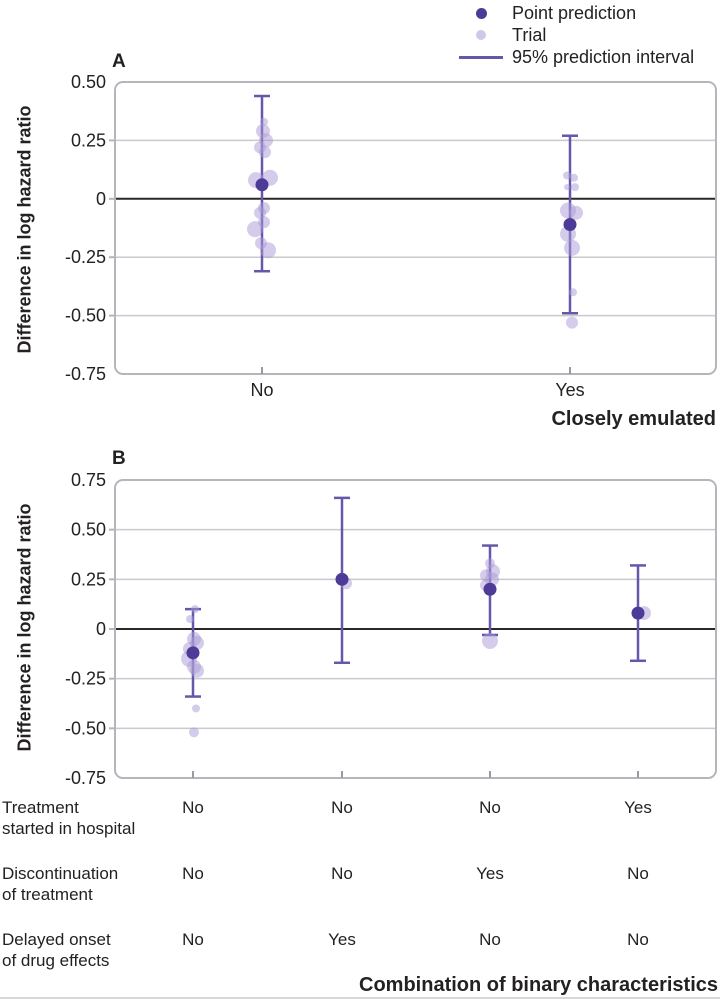 This screenshot has width=720, height=999. What do you see at coordinates (633, 419) in the screenshot?
I see `panel-a-x-axis-title: Closely emulated` at bounding box center [633, 419].